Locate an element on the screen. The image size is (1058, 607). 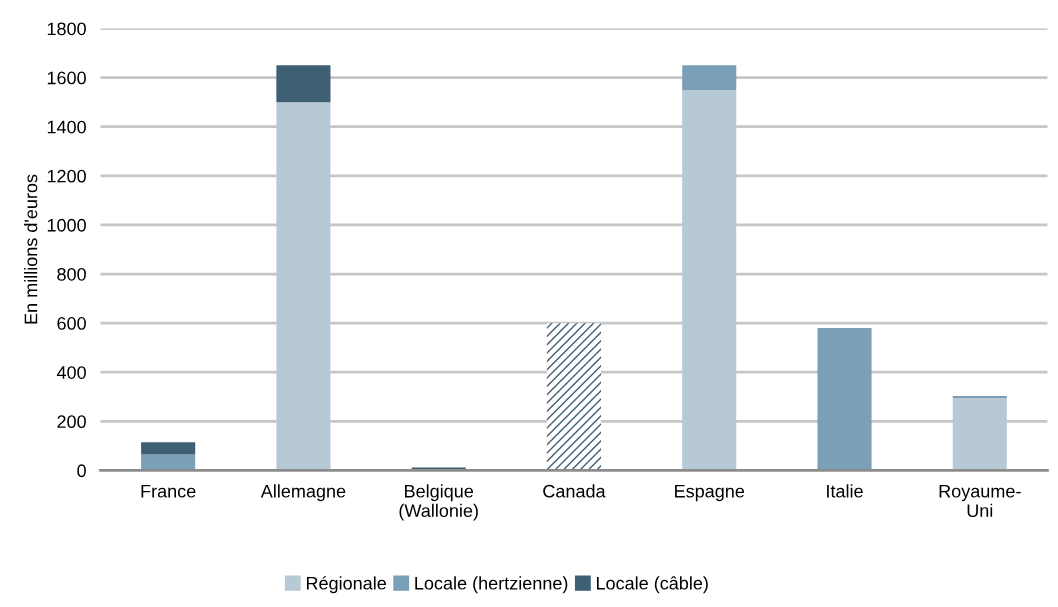
y-tick-label: 600 is located at coordinates (71, 323).